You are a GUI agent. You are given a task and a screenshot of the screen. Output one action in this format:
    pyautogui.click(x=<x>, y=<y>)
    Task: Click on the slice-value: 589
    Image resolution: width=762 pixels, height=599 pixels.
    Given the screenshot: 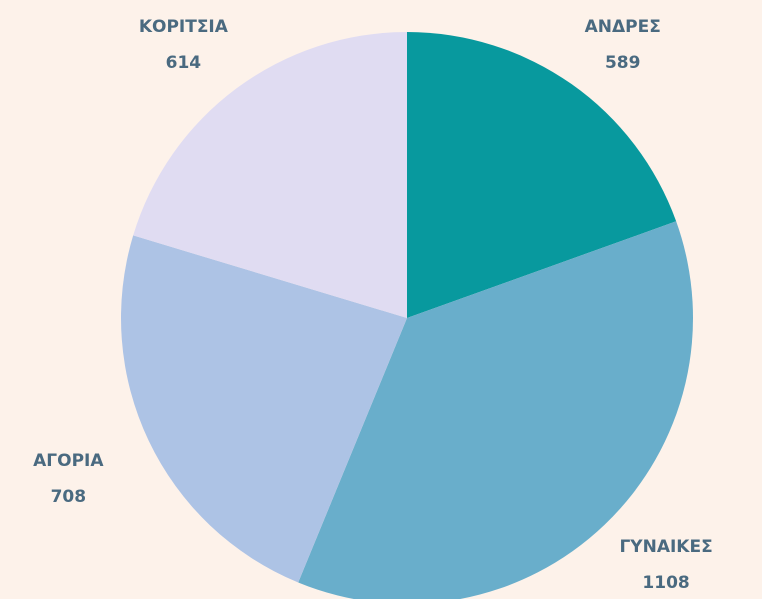 What is the action you would take?
    pyautogui.click(x=623, y=63)
    